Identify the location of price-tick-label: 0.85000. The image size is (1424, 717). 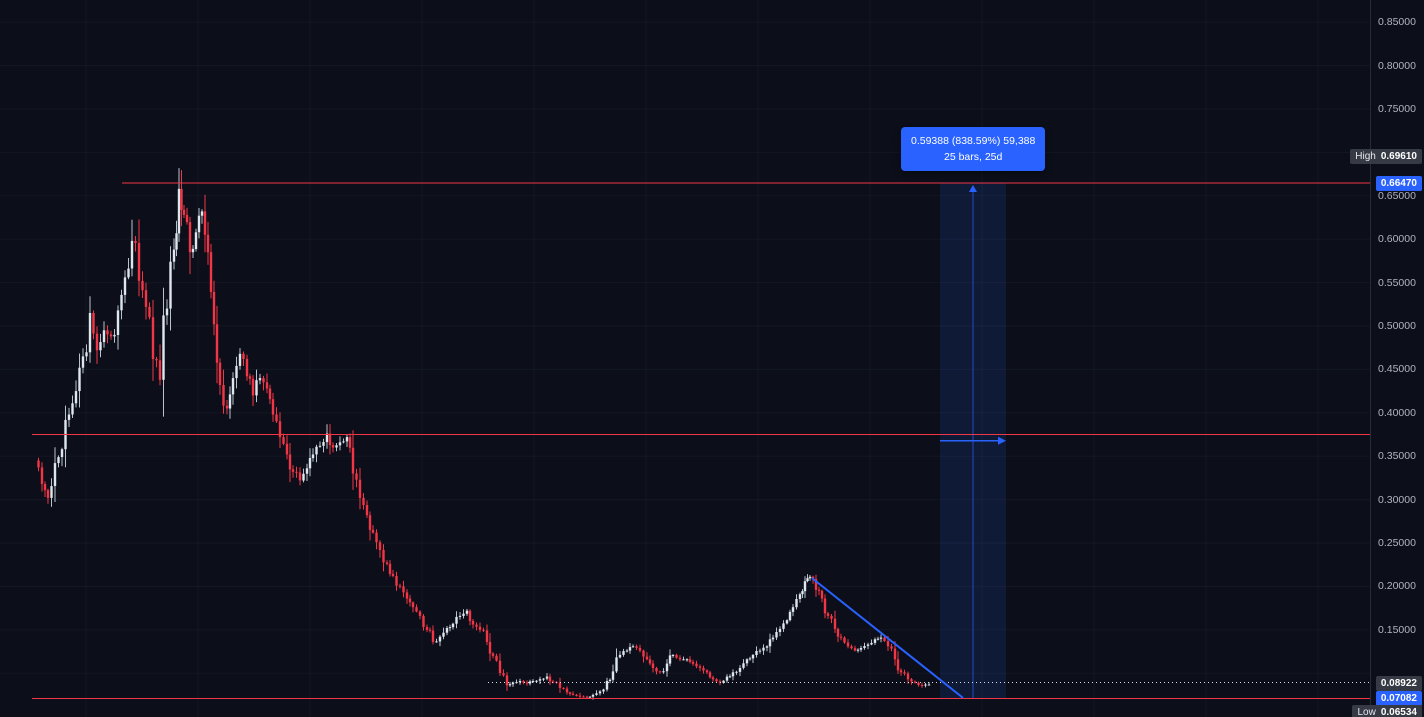
(1397, 22).